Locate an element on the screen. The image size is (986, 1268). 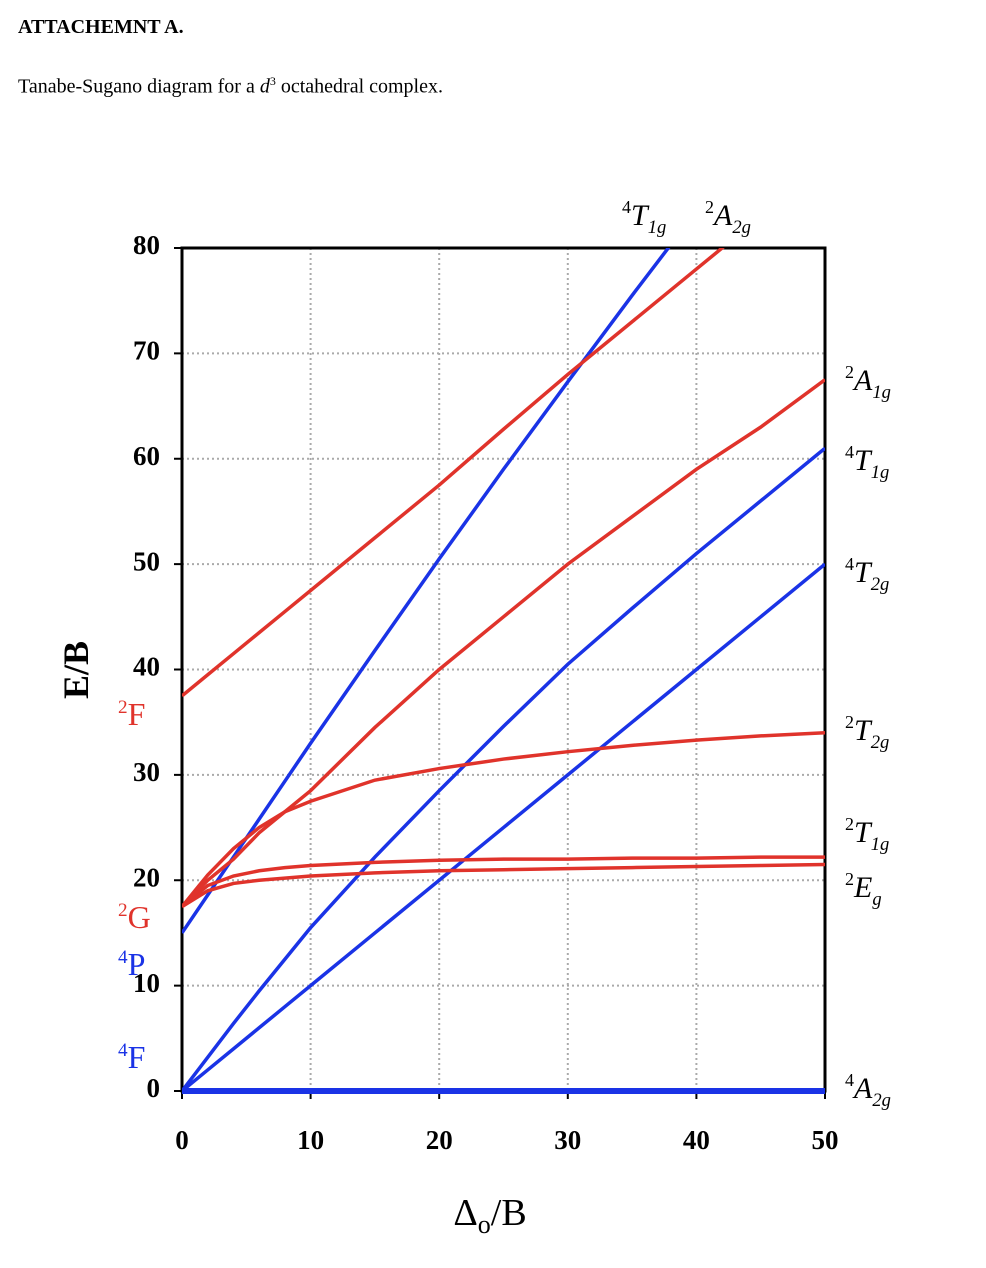
x-tick-label: 40 is located at coordinates (696, 1140).